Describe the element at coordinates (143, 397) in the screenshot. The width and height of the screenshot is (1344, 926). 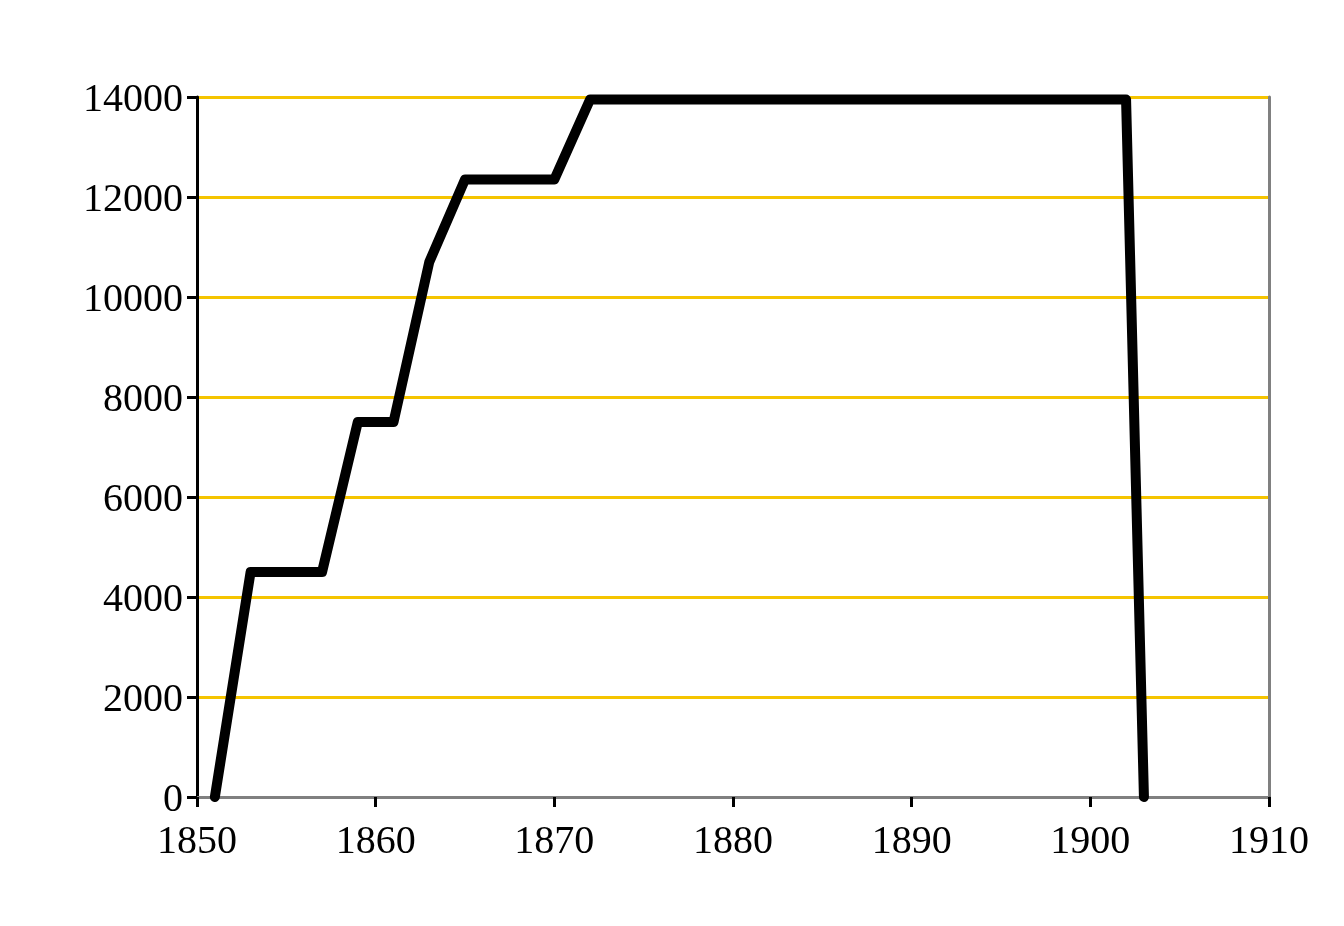
I see `y-tick-label: 8000` at that location.